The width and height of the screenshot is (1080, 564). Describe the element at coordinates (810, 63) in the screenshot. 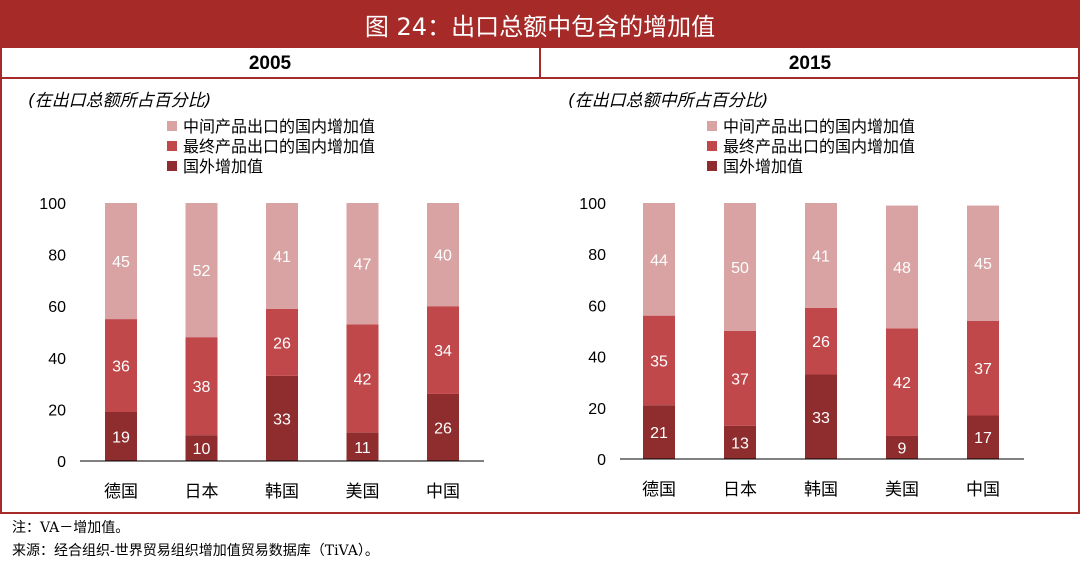

I see `panel-title-2015: 2015` at that location.